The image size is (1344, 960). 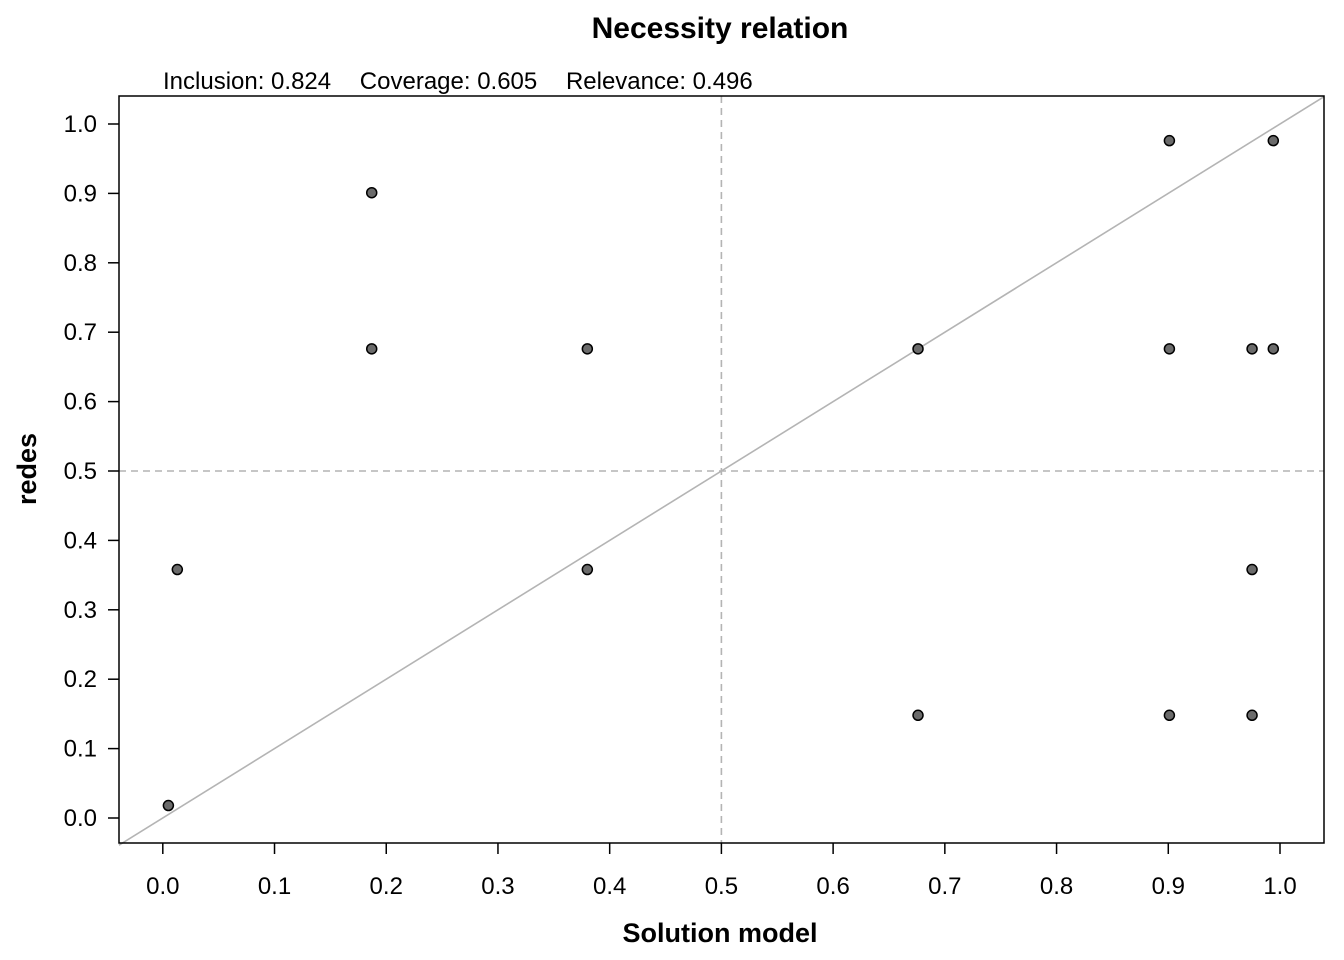 I want to click on x-tick-label-0: 0.0, so click(x=162, y=886).